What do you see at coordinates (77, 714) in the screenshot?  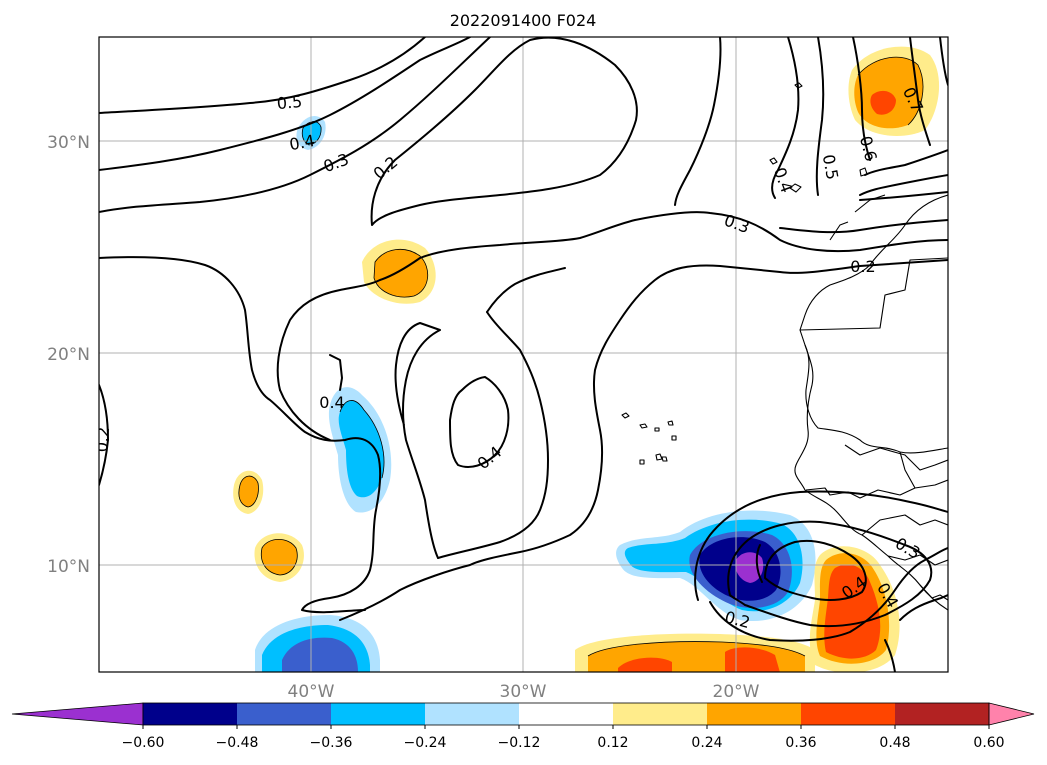 I see `colorbar-extend-low` at bounding box center [77, 714].